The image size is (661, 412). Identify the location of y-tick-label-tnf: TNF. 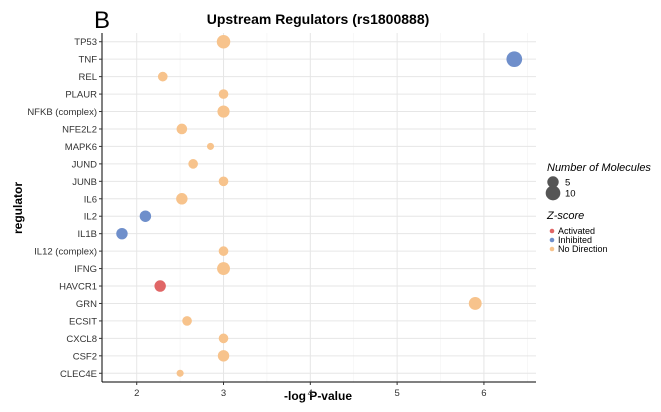
(88, 60).